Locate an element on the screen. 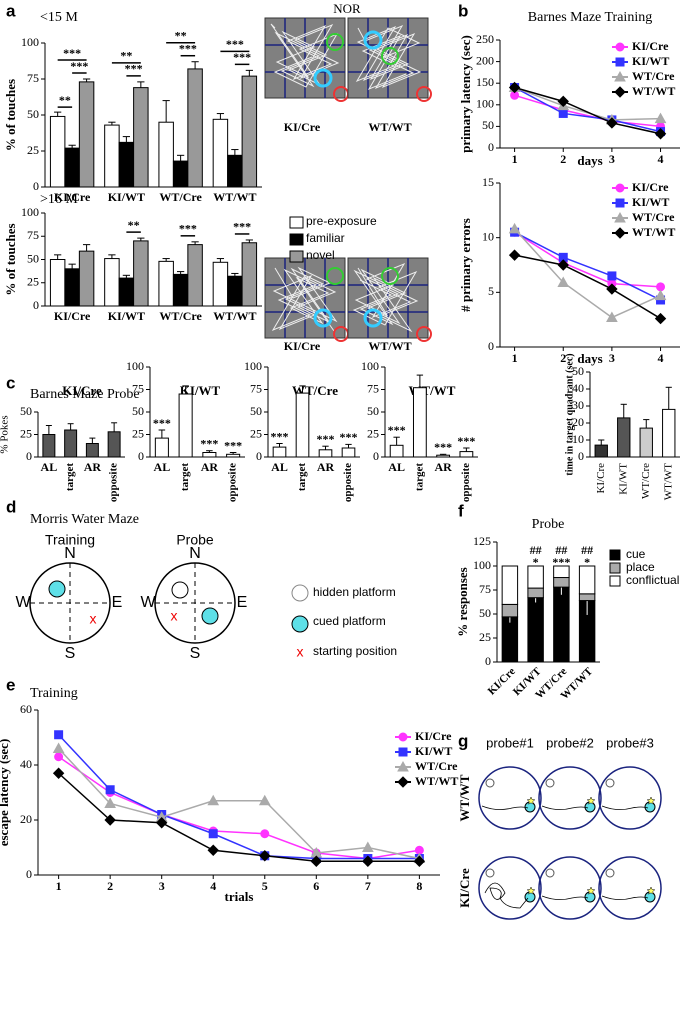  legend-label: KI/WT is located at coordinates (433, 751).